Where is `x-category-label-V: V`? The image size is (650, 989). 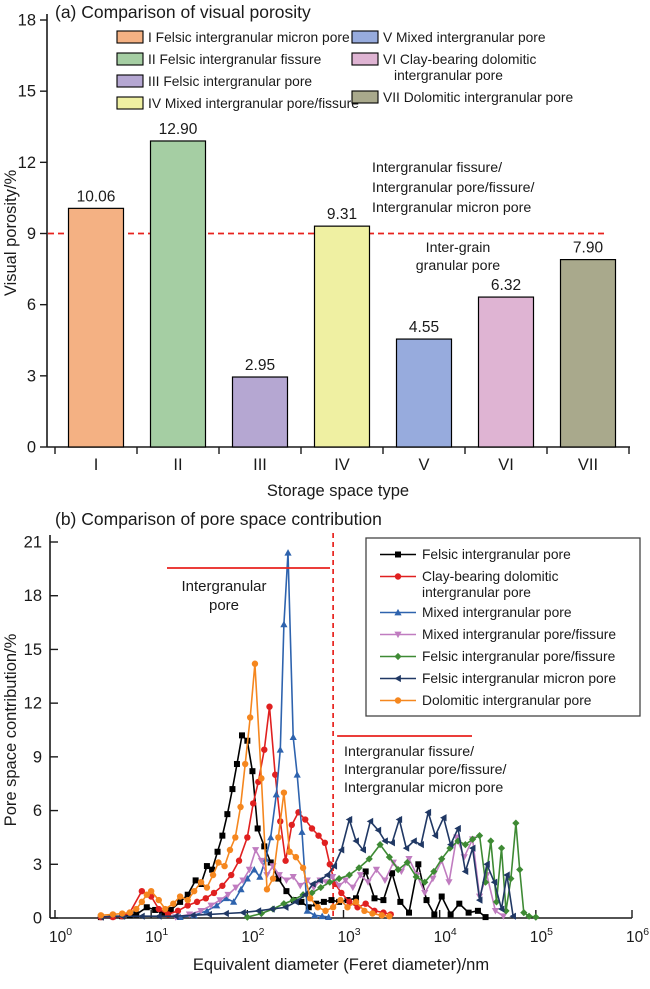
x-category-label-V: V is located at coordinates (423, 465).